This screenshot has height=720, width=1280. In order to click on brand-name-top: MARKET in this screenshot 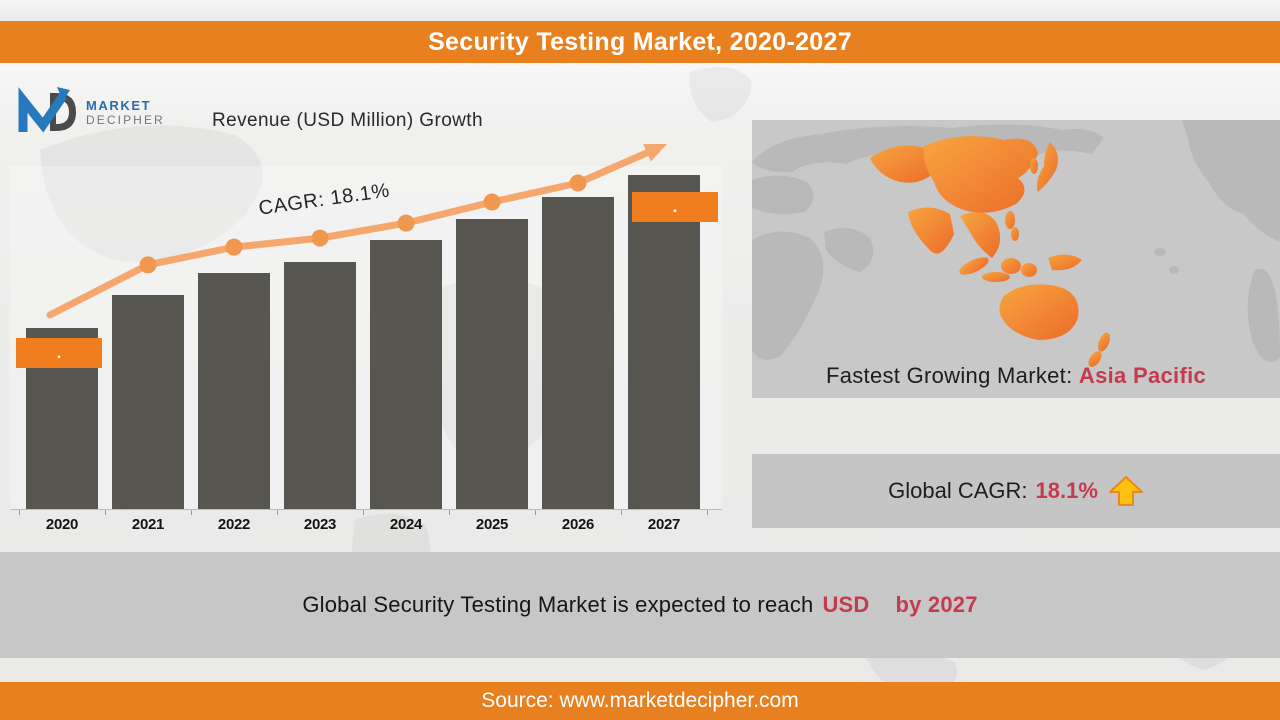, I will do `click(119, 105)`.